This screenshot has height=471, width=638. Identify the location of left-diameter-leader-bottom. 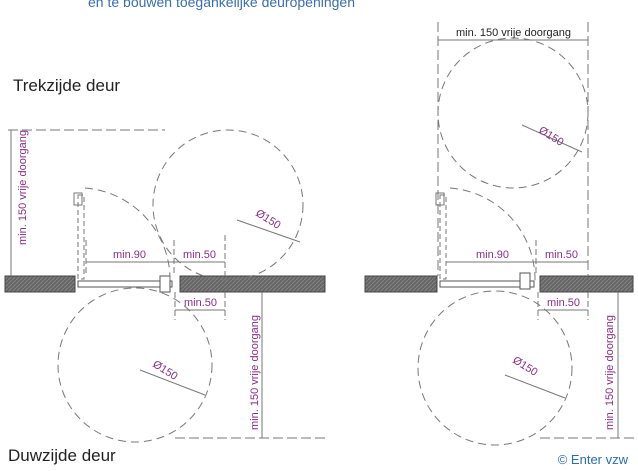
(172, 382).